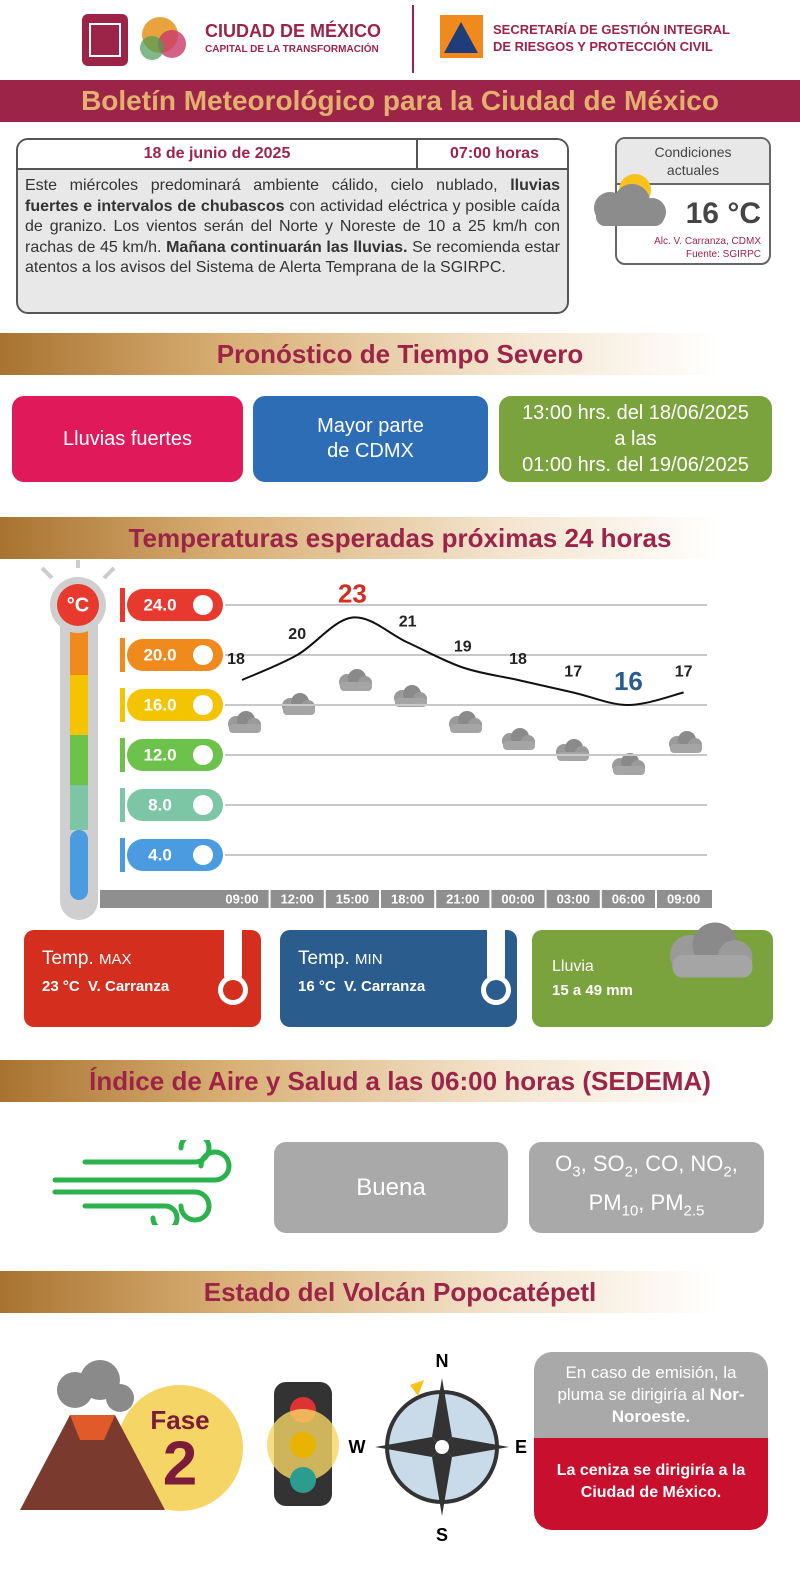 The width and height of the screenshot is (800, 1589). Describe the element at coordinates (352, 898) in the screenshot. I see `x-tick-label: 15:00` at that location.